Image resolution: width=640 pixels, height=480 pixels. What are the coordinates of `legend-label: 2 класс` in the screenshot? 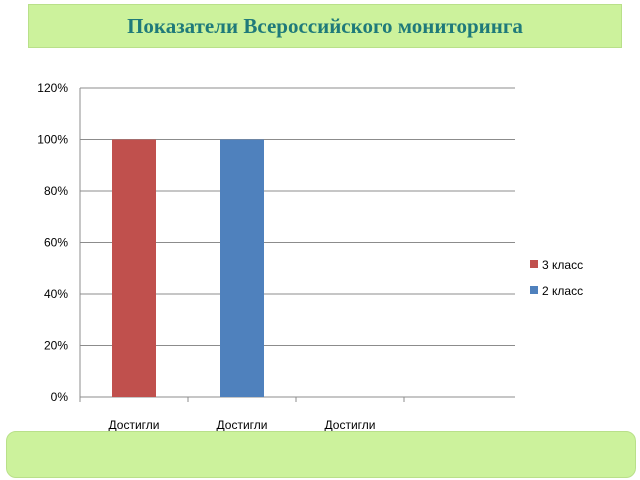 It's located at (562, 291).